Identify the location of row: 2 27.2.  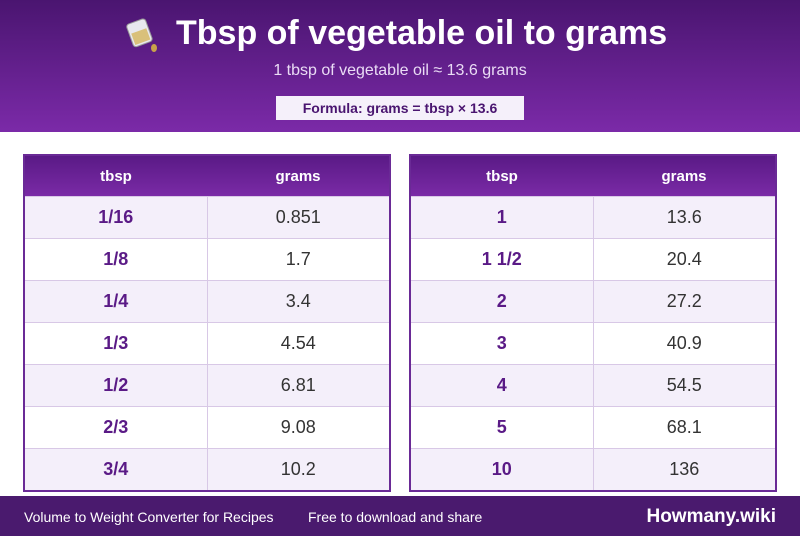
(593, 301).